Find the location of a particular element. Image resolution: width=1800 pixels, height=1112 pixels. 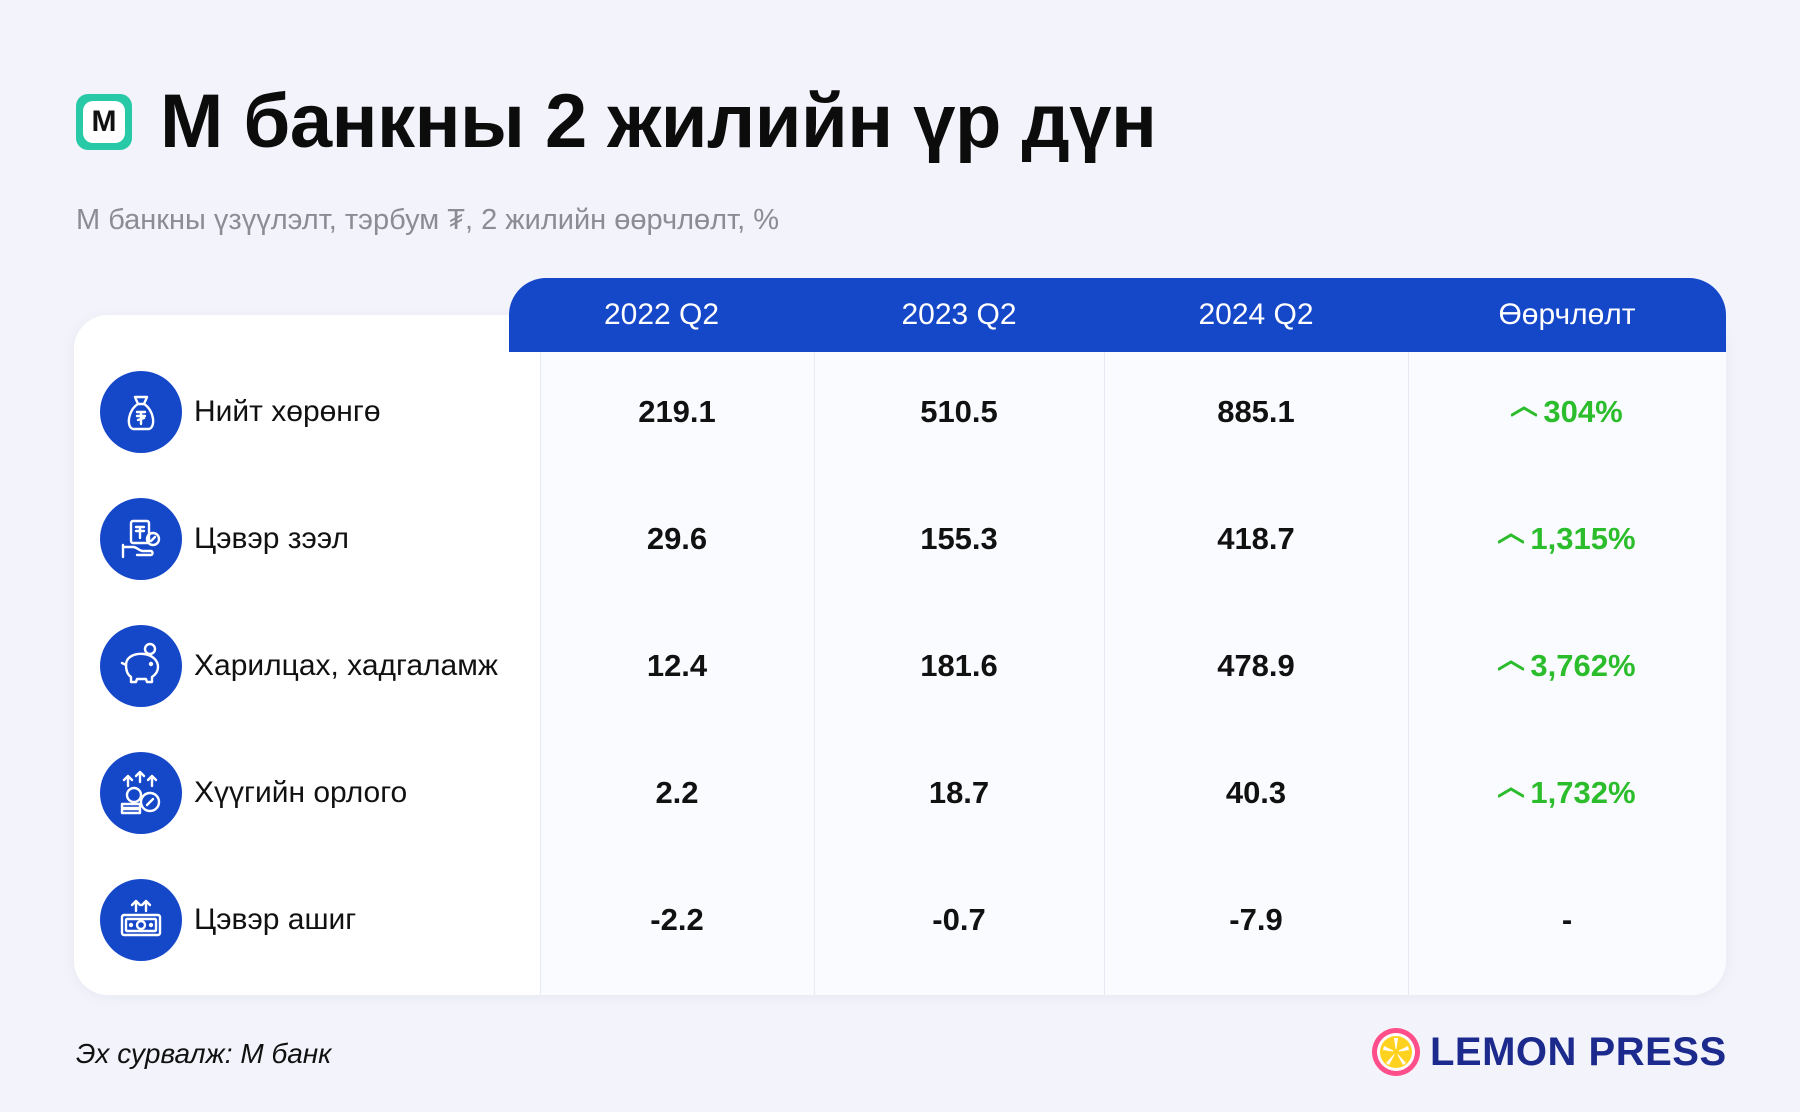

value-2022q2: 12.4 is located at coordinates (677, 665).